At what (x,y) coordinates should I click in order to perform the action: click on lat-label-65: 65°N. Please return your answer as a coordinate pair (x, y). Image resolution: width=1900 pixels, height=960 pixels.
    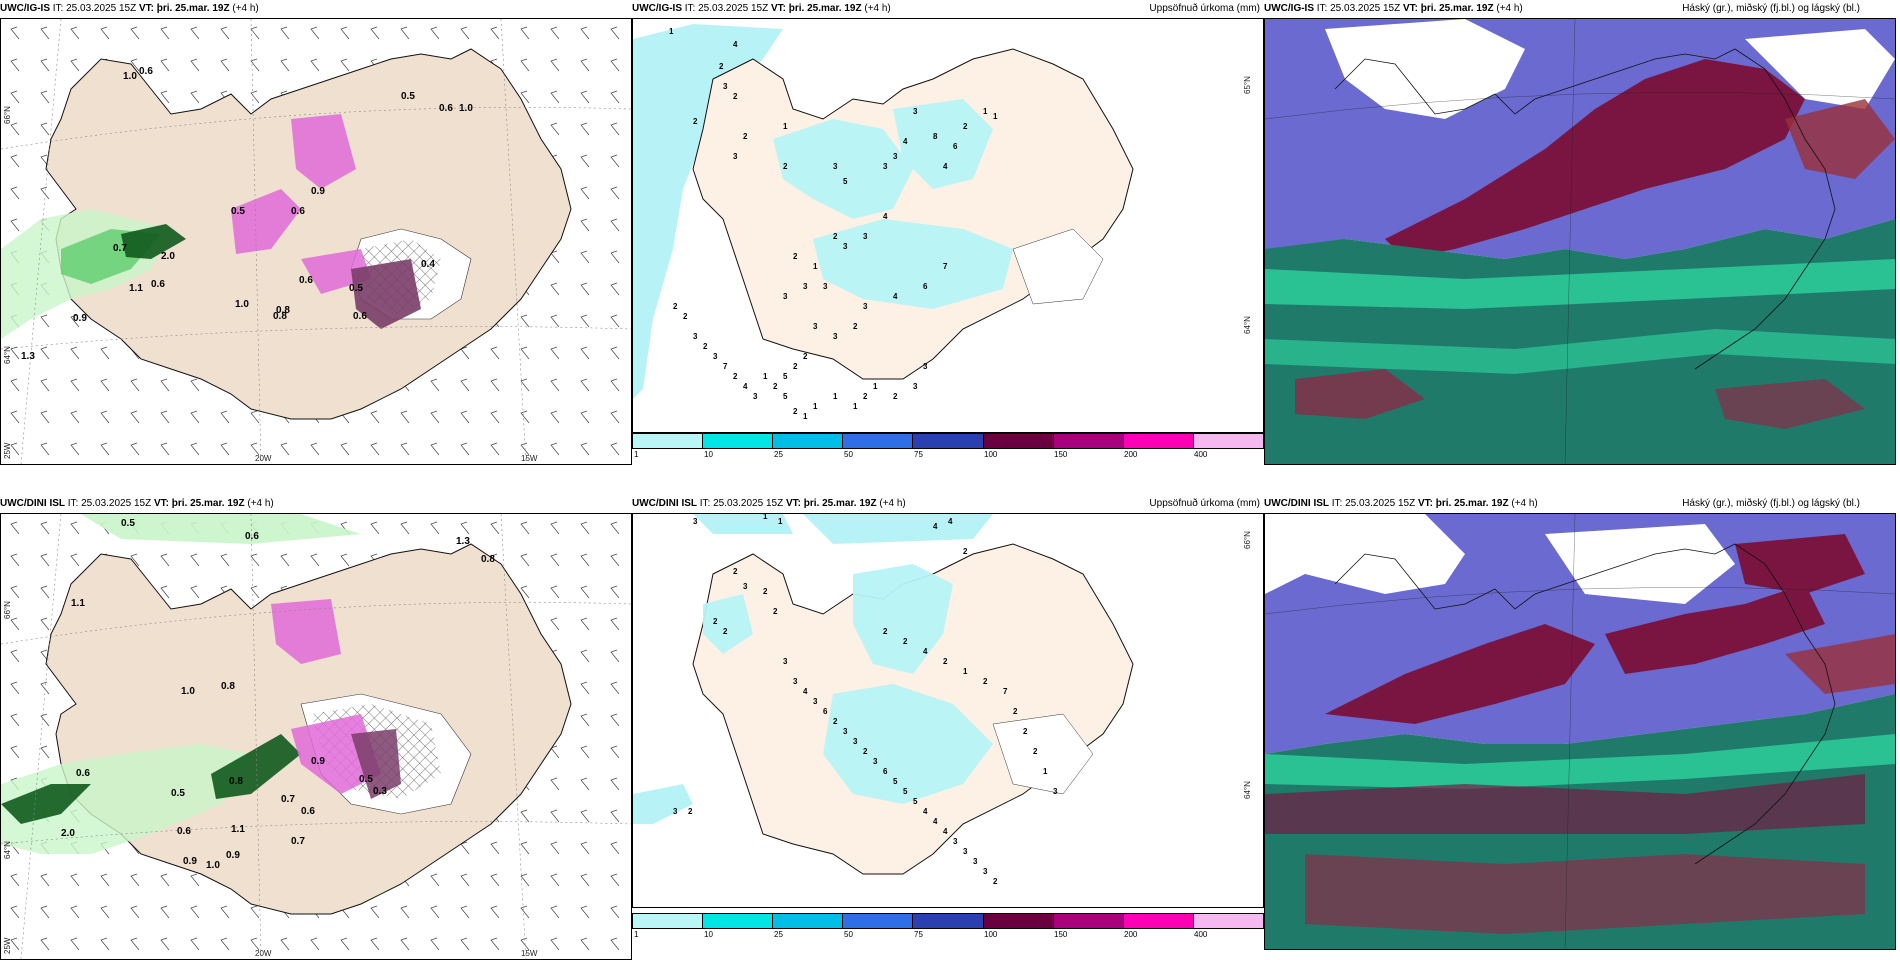
    Looking at the image, I should click on (1248, 85).